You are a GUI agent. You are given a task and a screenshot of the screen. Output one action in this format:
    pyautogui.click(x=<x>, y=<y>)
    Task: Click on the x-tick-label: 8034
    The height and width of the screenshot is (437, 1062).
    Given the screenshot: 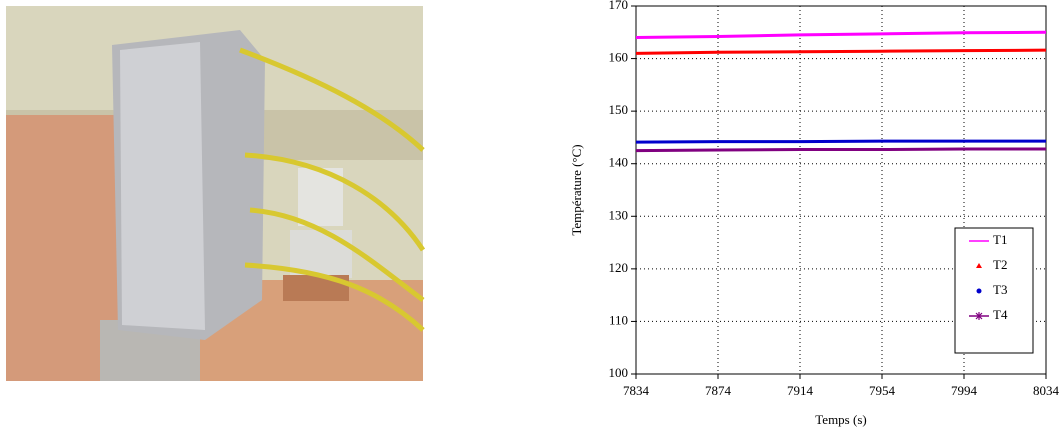 What is the action you would take?
    pyautogui.click(x=1046, y=390)
    